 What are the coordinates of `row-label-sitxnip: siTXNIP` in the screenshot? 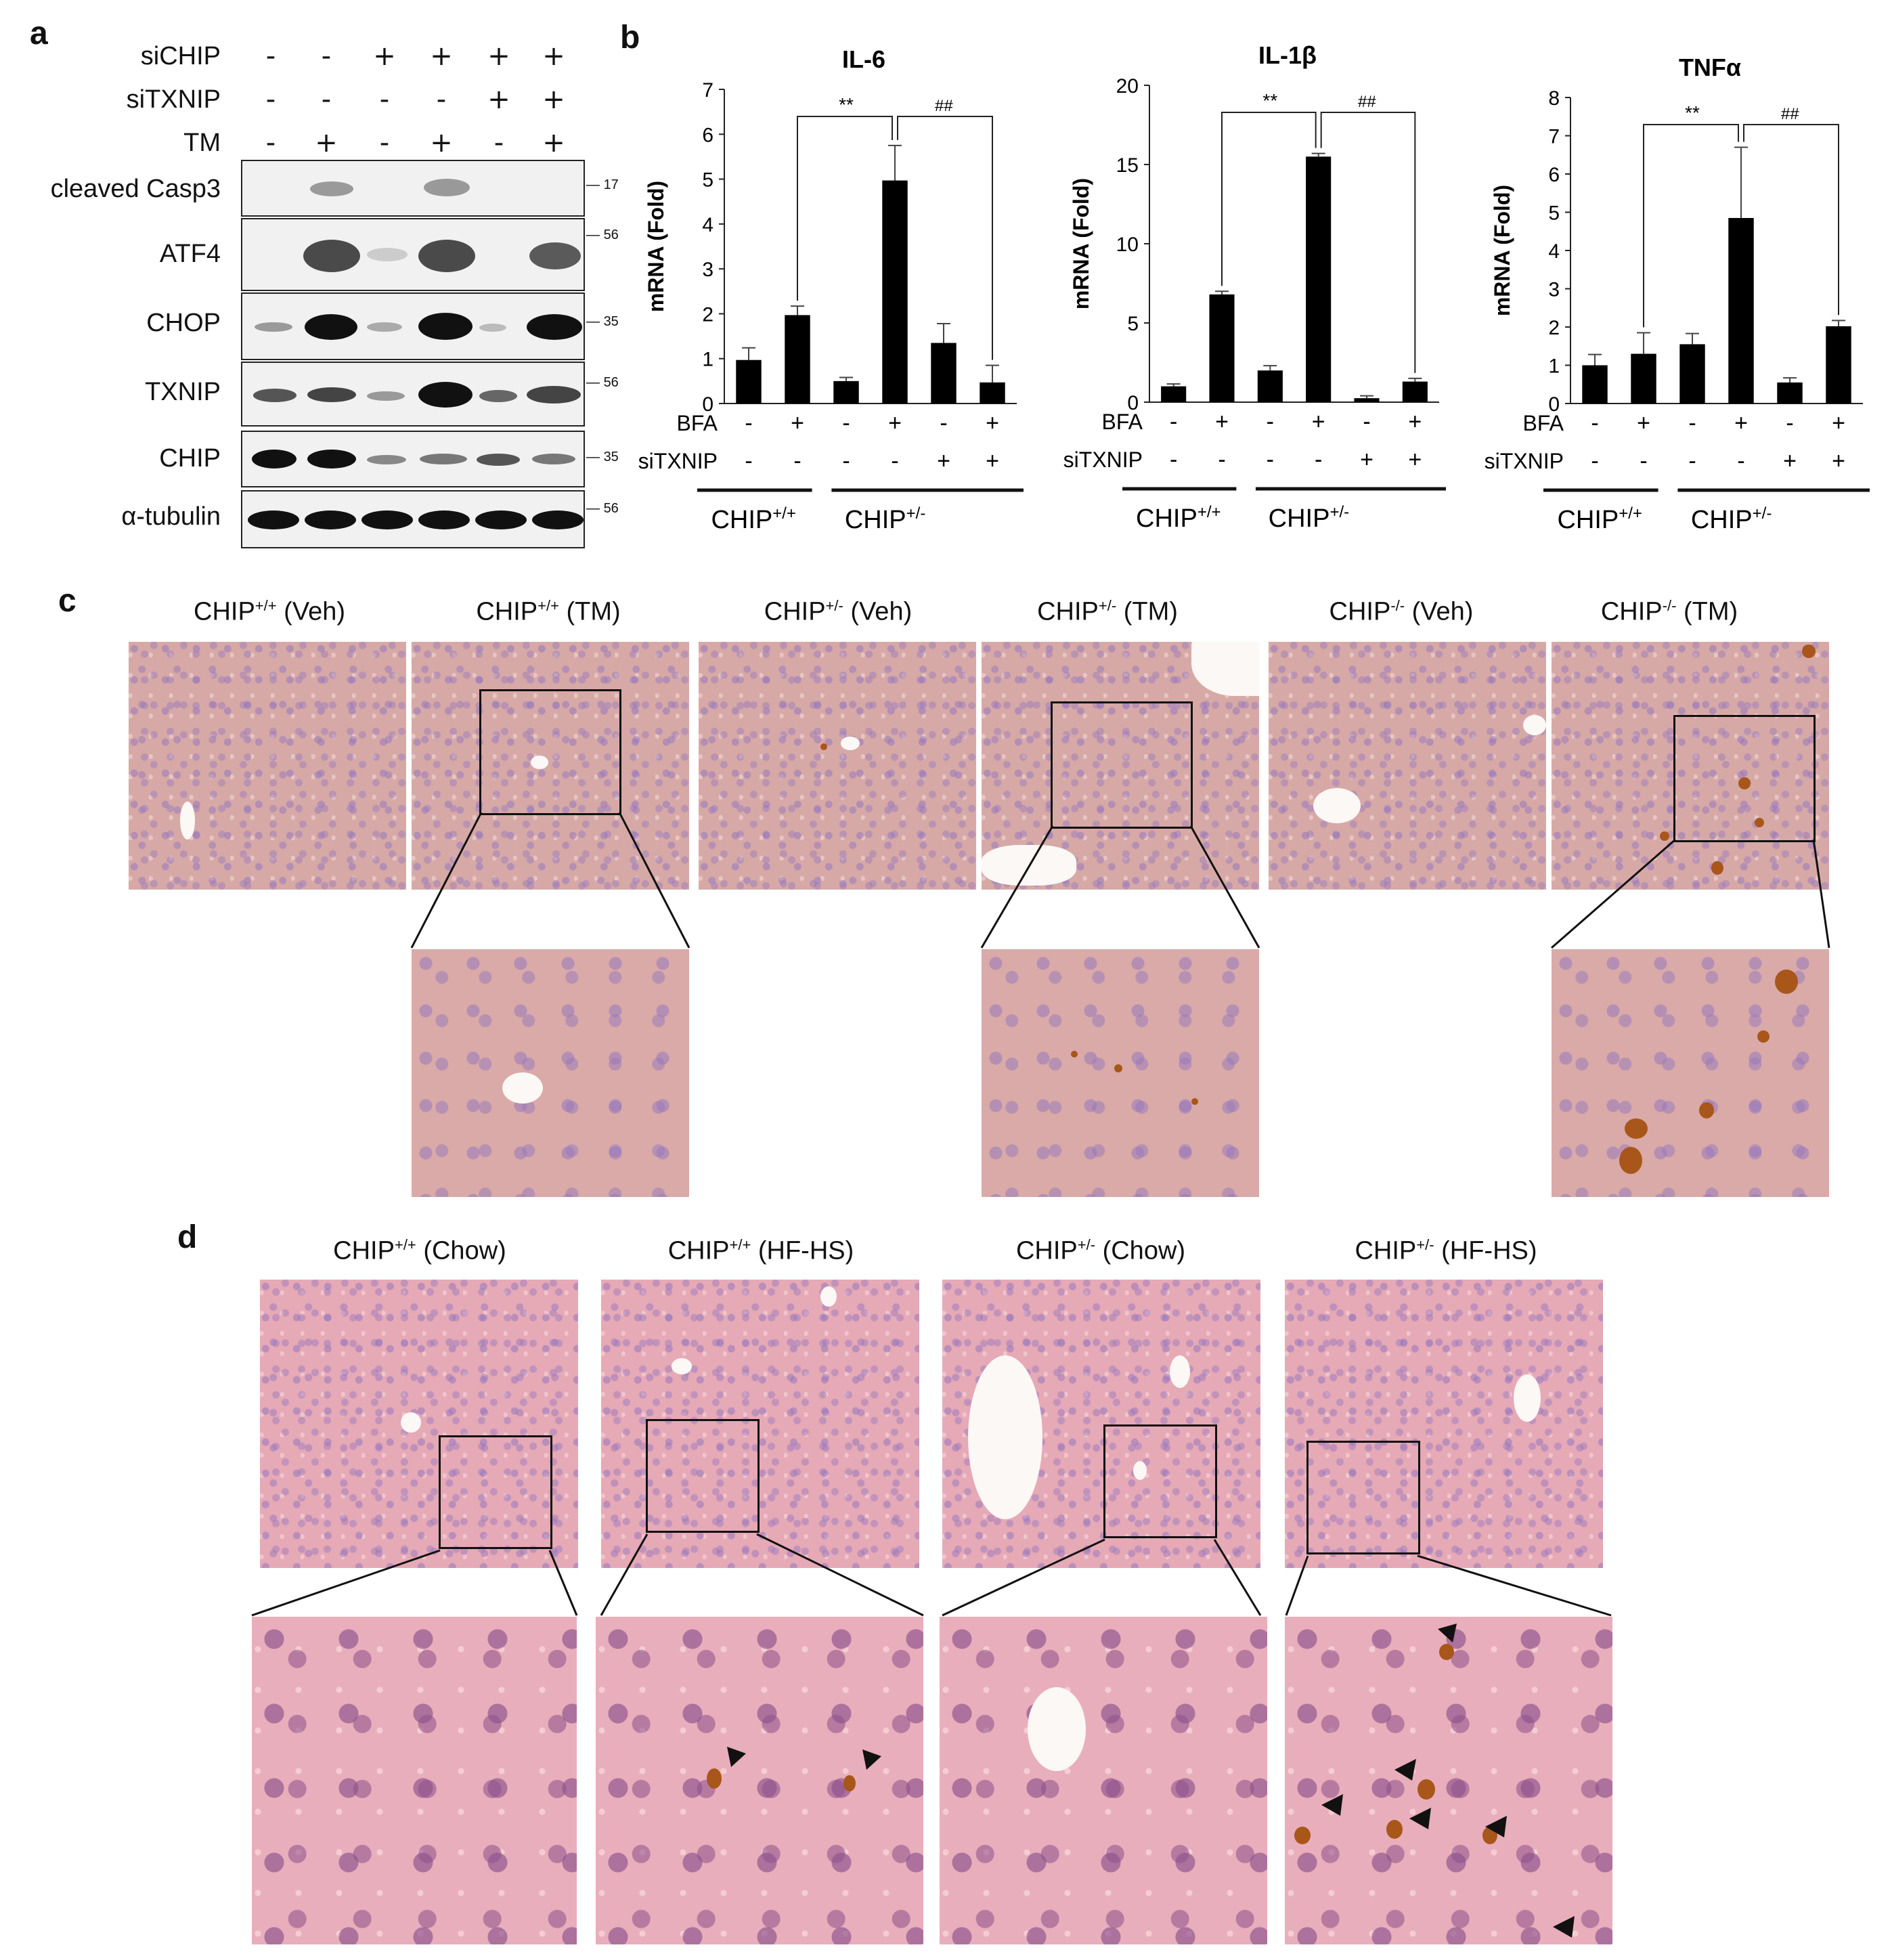 It's located at (173, 99).